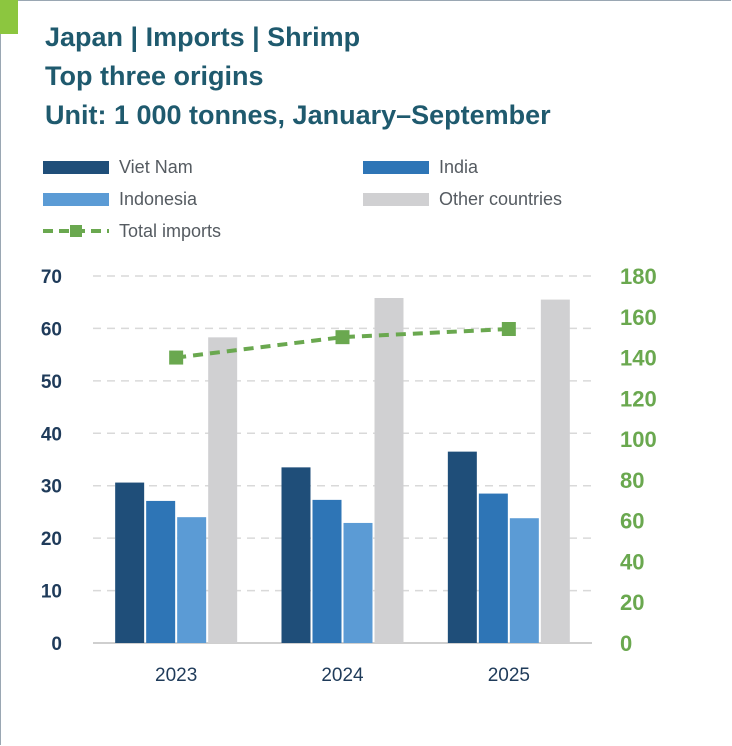 This screenshot has width=732, height=746. What do you see at coordinates (156, 166) in the screenshot?
I see `legend-label-viet-nam: Viet Nam` at bounding box center [156, 166].